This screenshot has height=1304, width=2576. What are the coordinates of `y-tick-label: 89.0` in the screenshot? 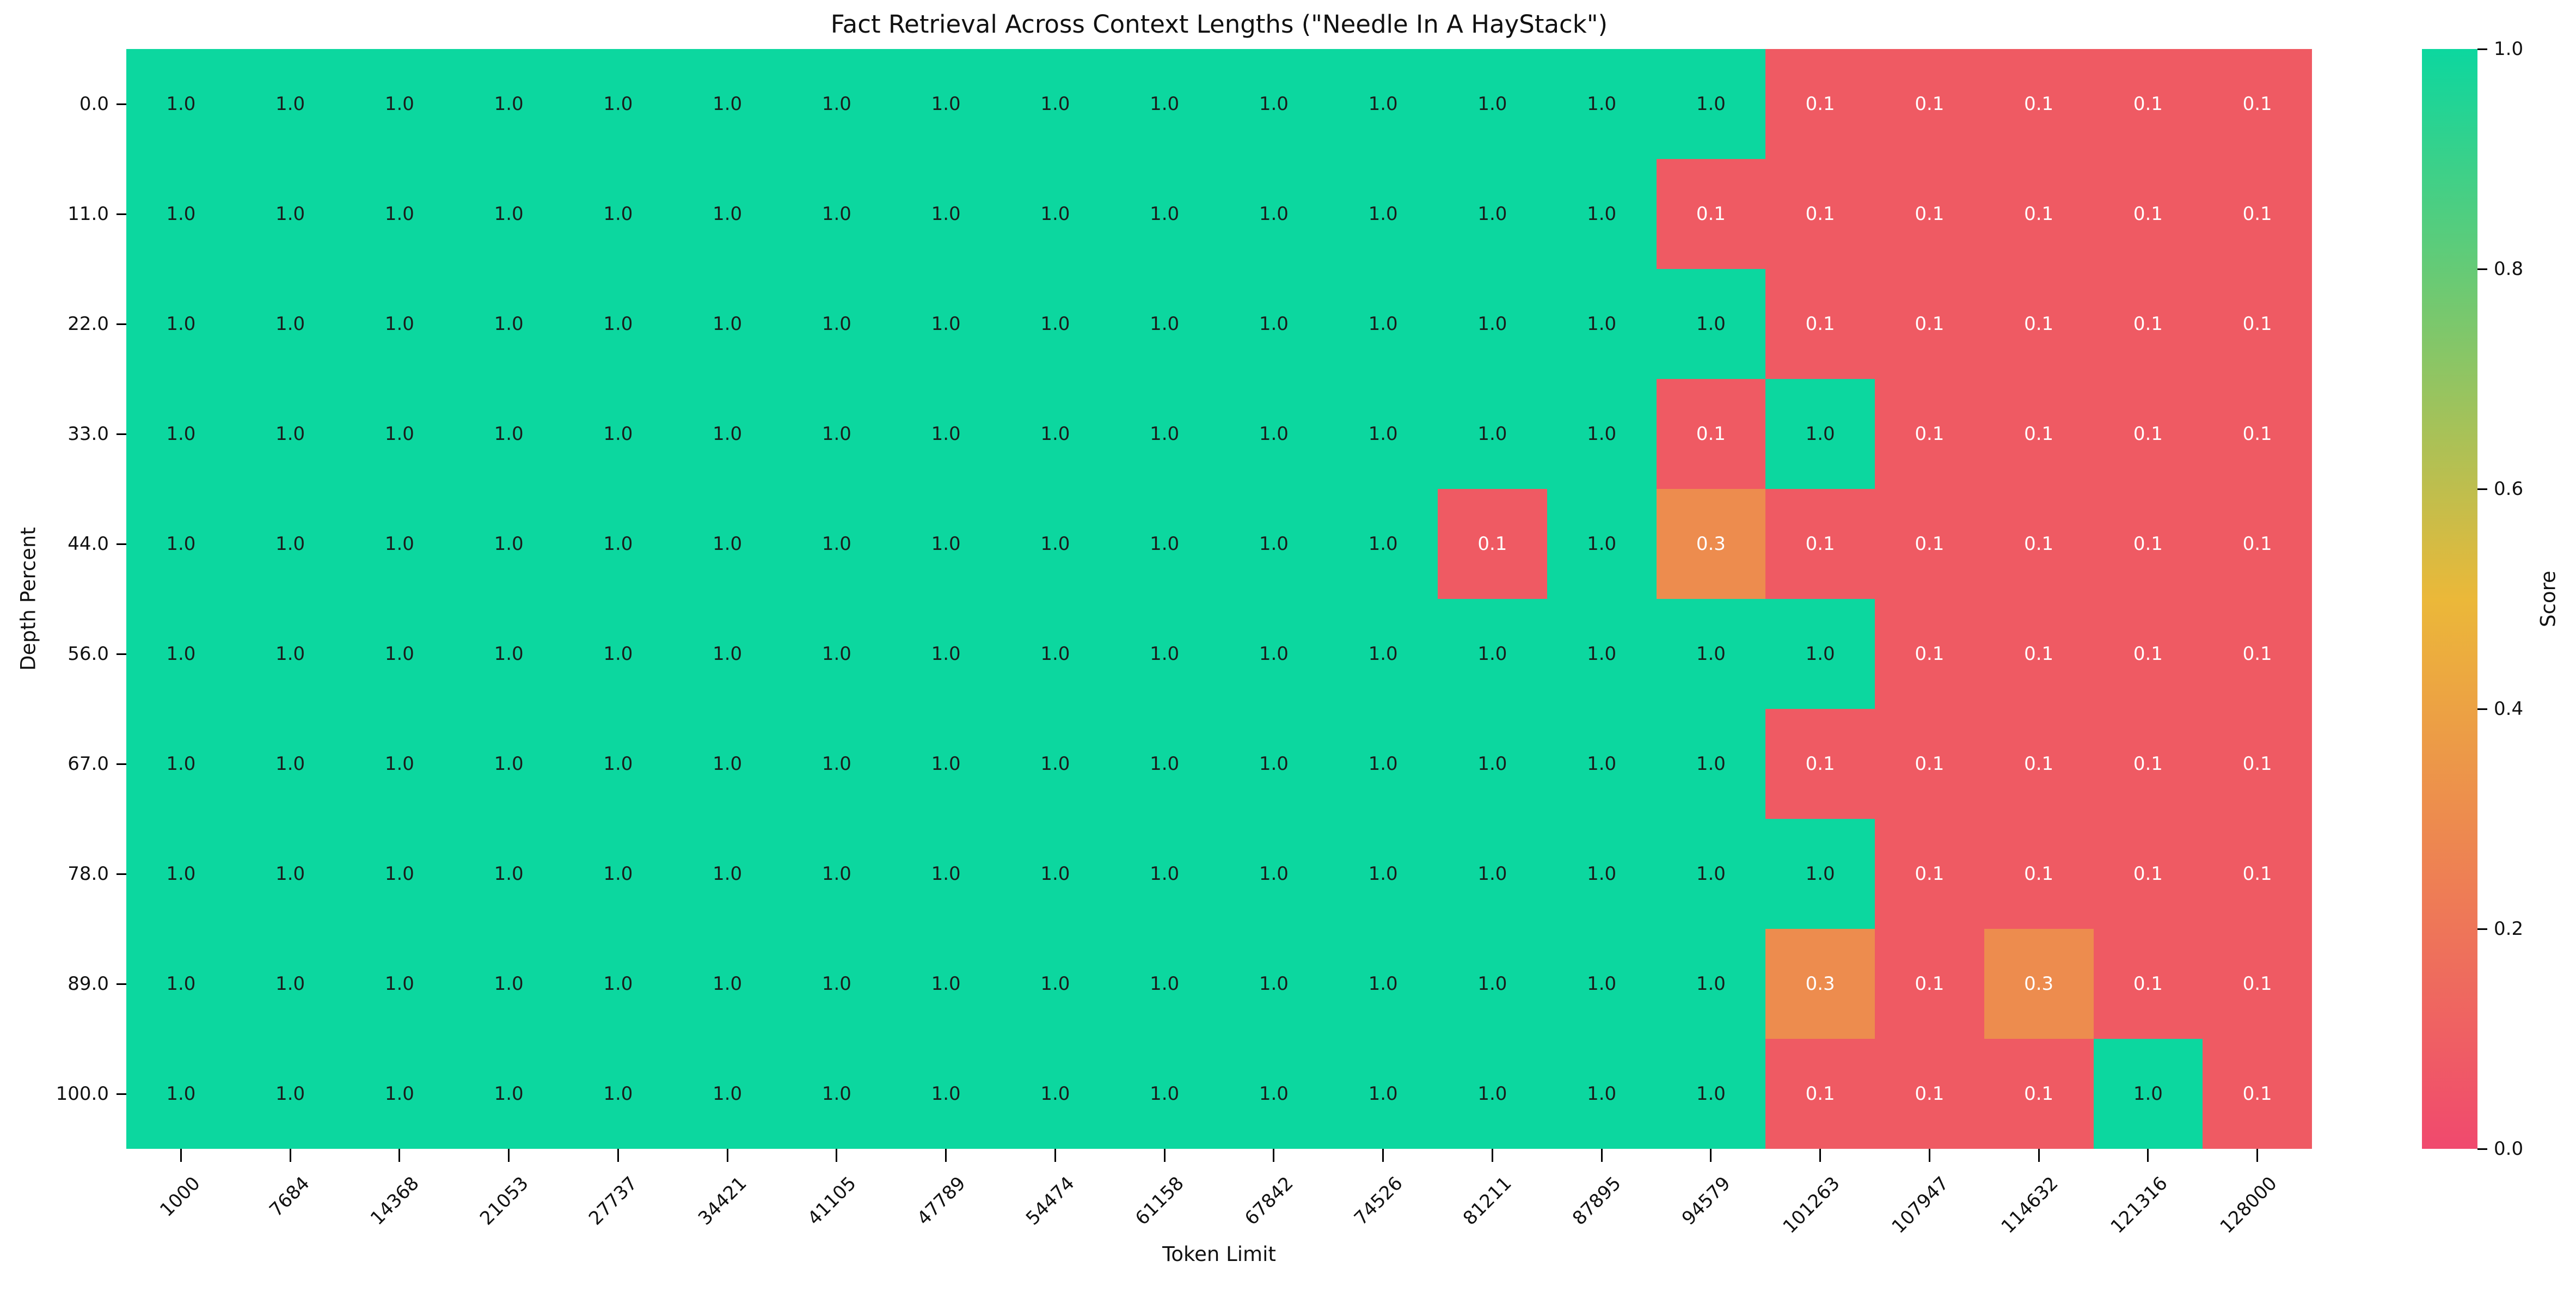 It's located at (88, 984).